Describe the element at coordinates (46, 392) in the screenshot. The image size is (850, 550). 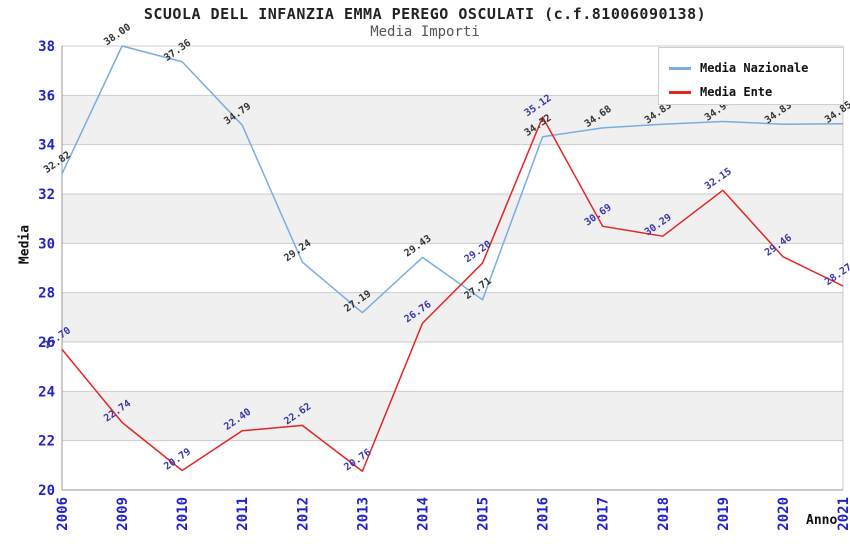
I see `svg-text: 24` at that location.